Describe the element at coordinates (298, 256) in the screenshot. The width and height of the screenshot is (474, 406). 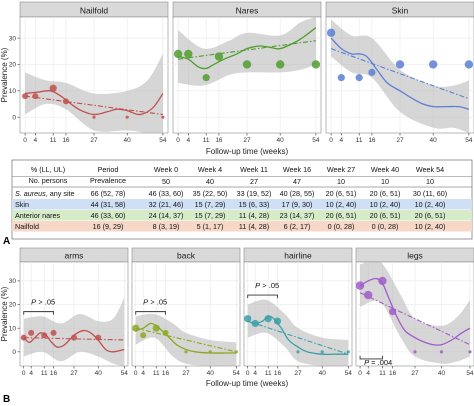
I see `facet-title: hairline` at that location.